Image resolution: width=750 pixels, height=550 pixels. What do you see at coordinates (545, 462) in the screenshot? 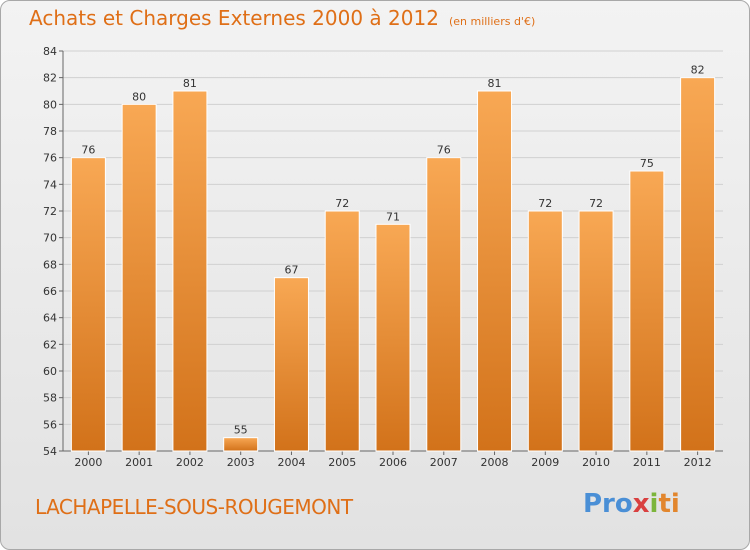
I see `x-tick-label-2009: 2009` at bounding box center [545, 462].